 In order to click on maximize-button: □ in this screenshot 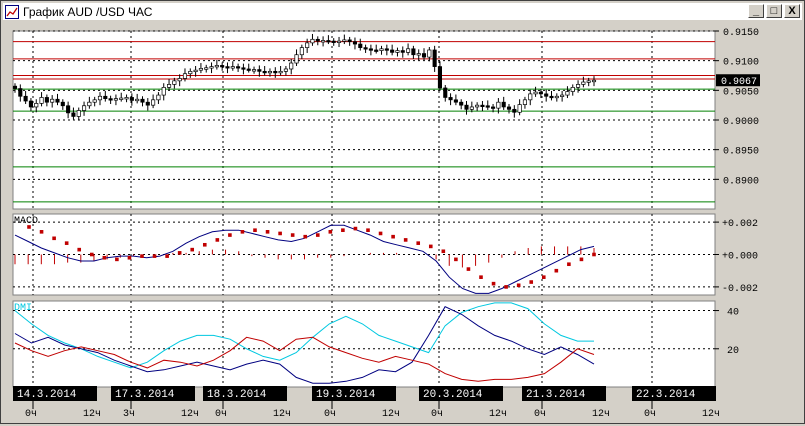, I will do `click(774, 11)`.